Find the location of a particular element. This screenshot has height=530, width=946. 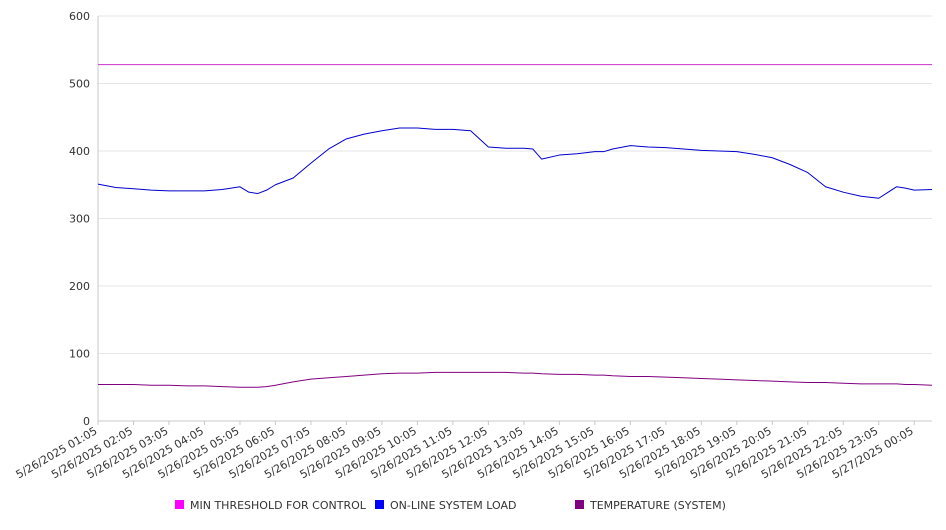

legend-item: MIN THRESHOLD FOR CONTROL is located at coordinates (271, 505).